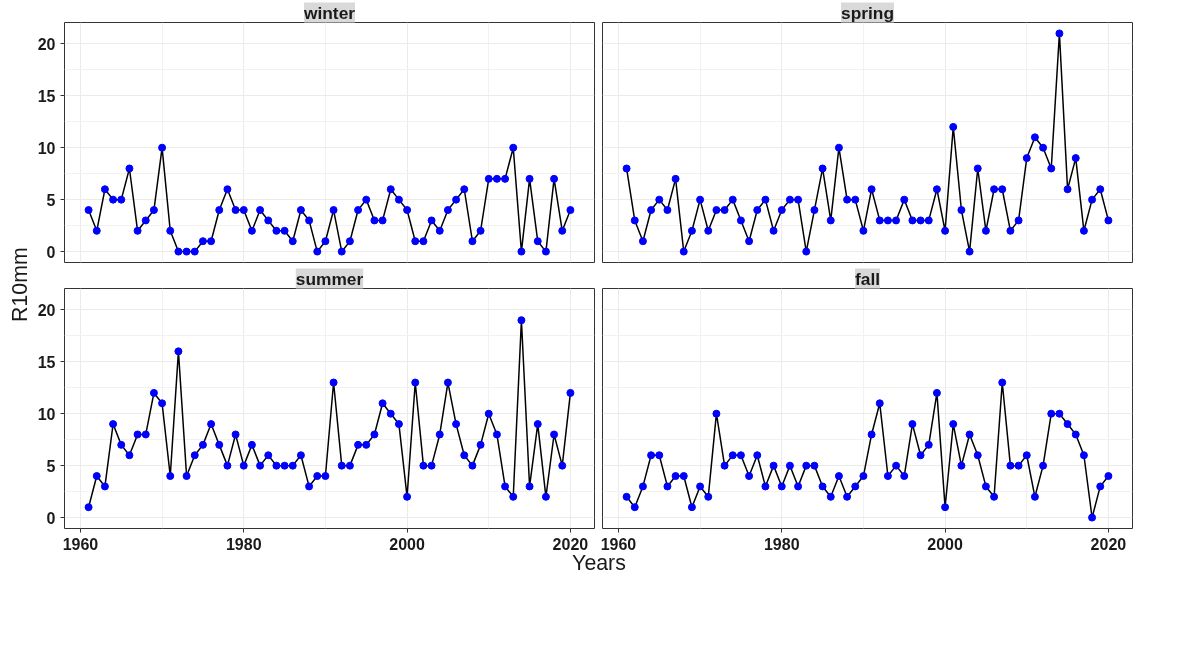 This screenshot has height=655, width=1198. Describe the element at coordinates (329, 12) in the screenshot. I see `chart-title: winter` at that location.